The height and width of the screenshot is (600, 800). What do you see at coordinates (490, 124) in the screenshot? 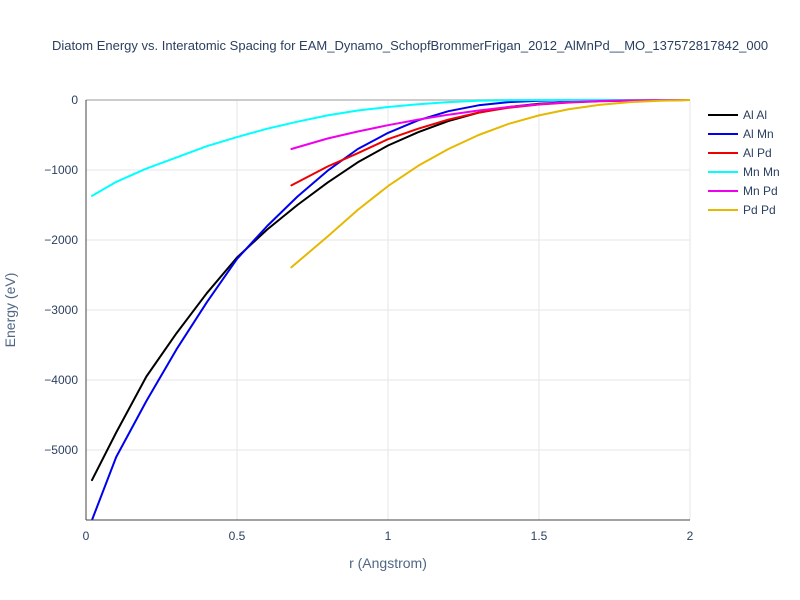
I see `series-line-mn-pd` at bounding box center [490, 124].